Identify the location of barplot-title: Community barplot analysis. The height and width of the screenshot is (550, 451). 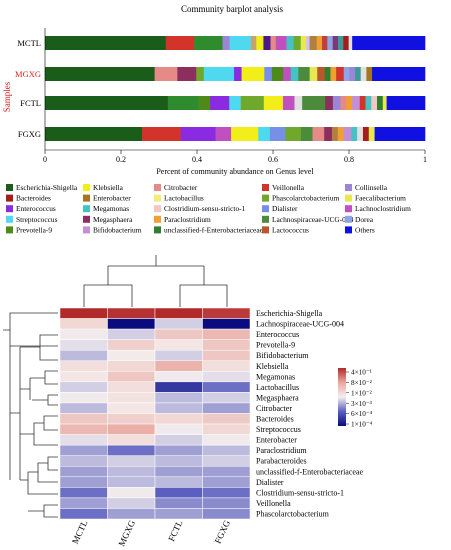
(232, 9).